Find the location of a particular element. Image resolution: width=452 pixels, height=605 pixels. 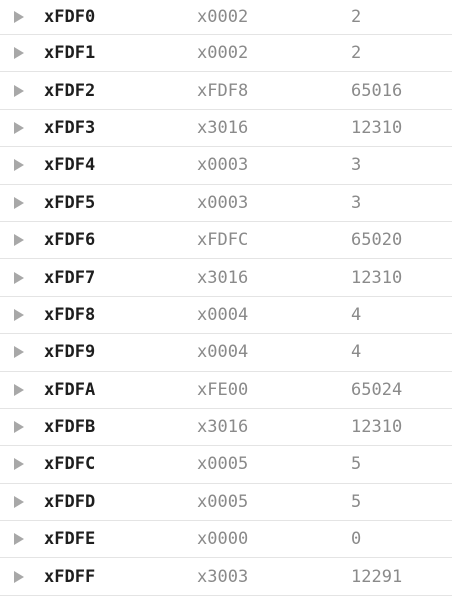

memory-row: xFDF5 x0003 3 is located at coordinates (226, 203).